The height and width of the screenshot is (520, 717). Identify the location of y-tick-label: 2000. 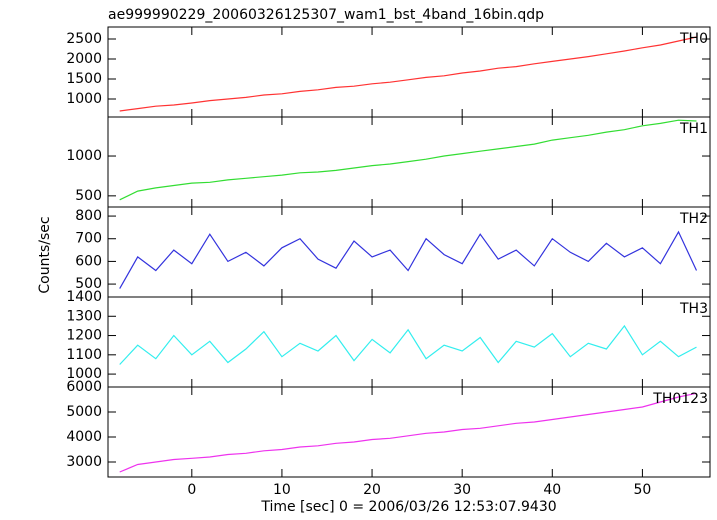
(84, 59).